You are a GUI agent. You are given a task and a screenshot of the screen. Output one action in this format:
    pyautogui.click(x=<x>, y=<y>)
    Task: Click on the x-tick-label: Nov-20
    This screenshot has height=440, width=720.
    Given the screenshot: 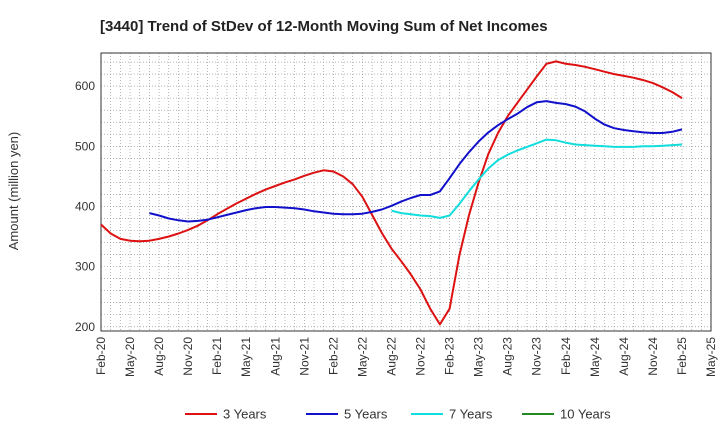 What is the action you would take?
    pyautogui.click(x=188, y=356)
    